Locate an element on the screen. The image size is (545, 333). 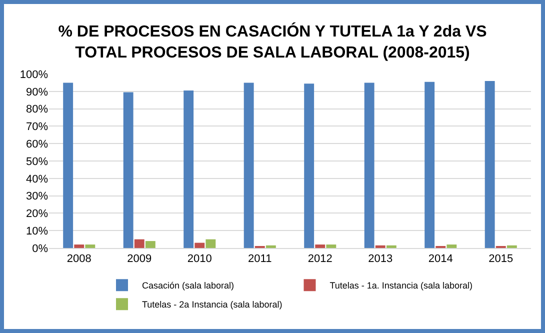
y-tick-label: 60% is located at coordinates (37, 144).